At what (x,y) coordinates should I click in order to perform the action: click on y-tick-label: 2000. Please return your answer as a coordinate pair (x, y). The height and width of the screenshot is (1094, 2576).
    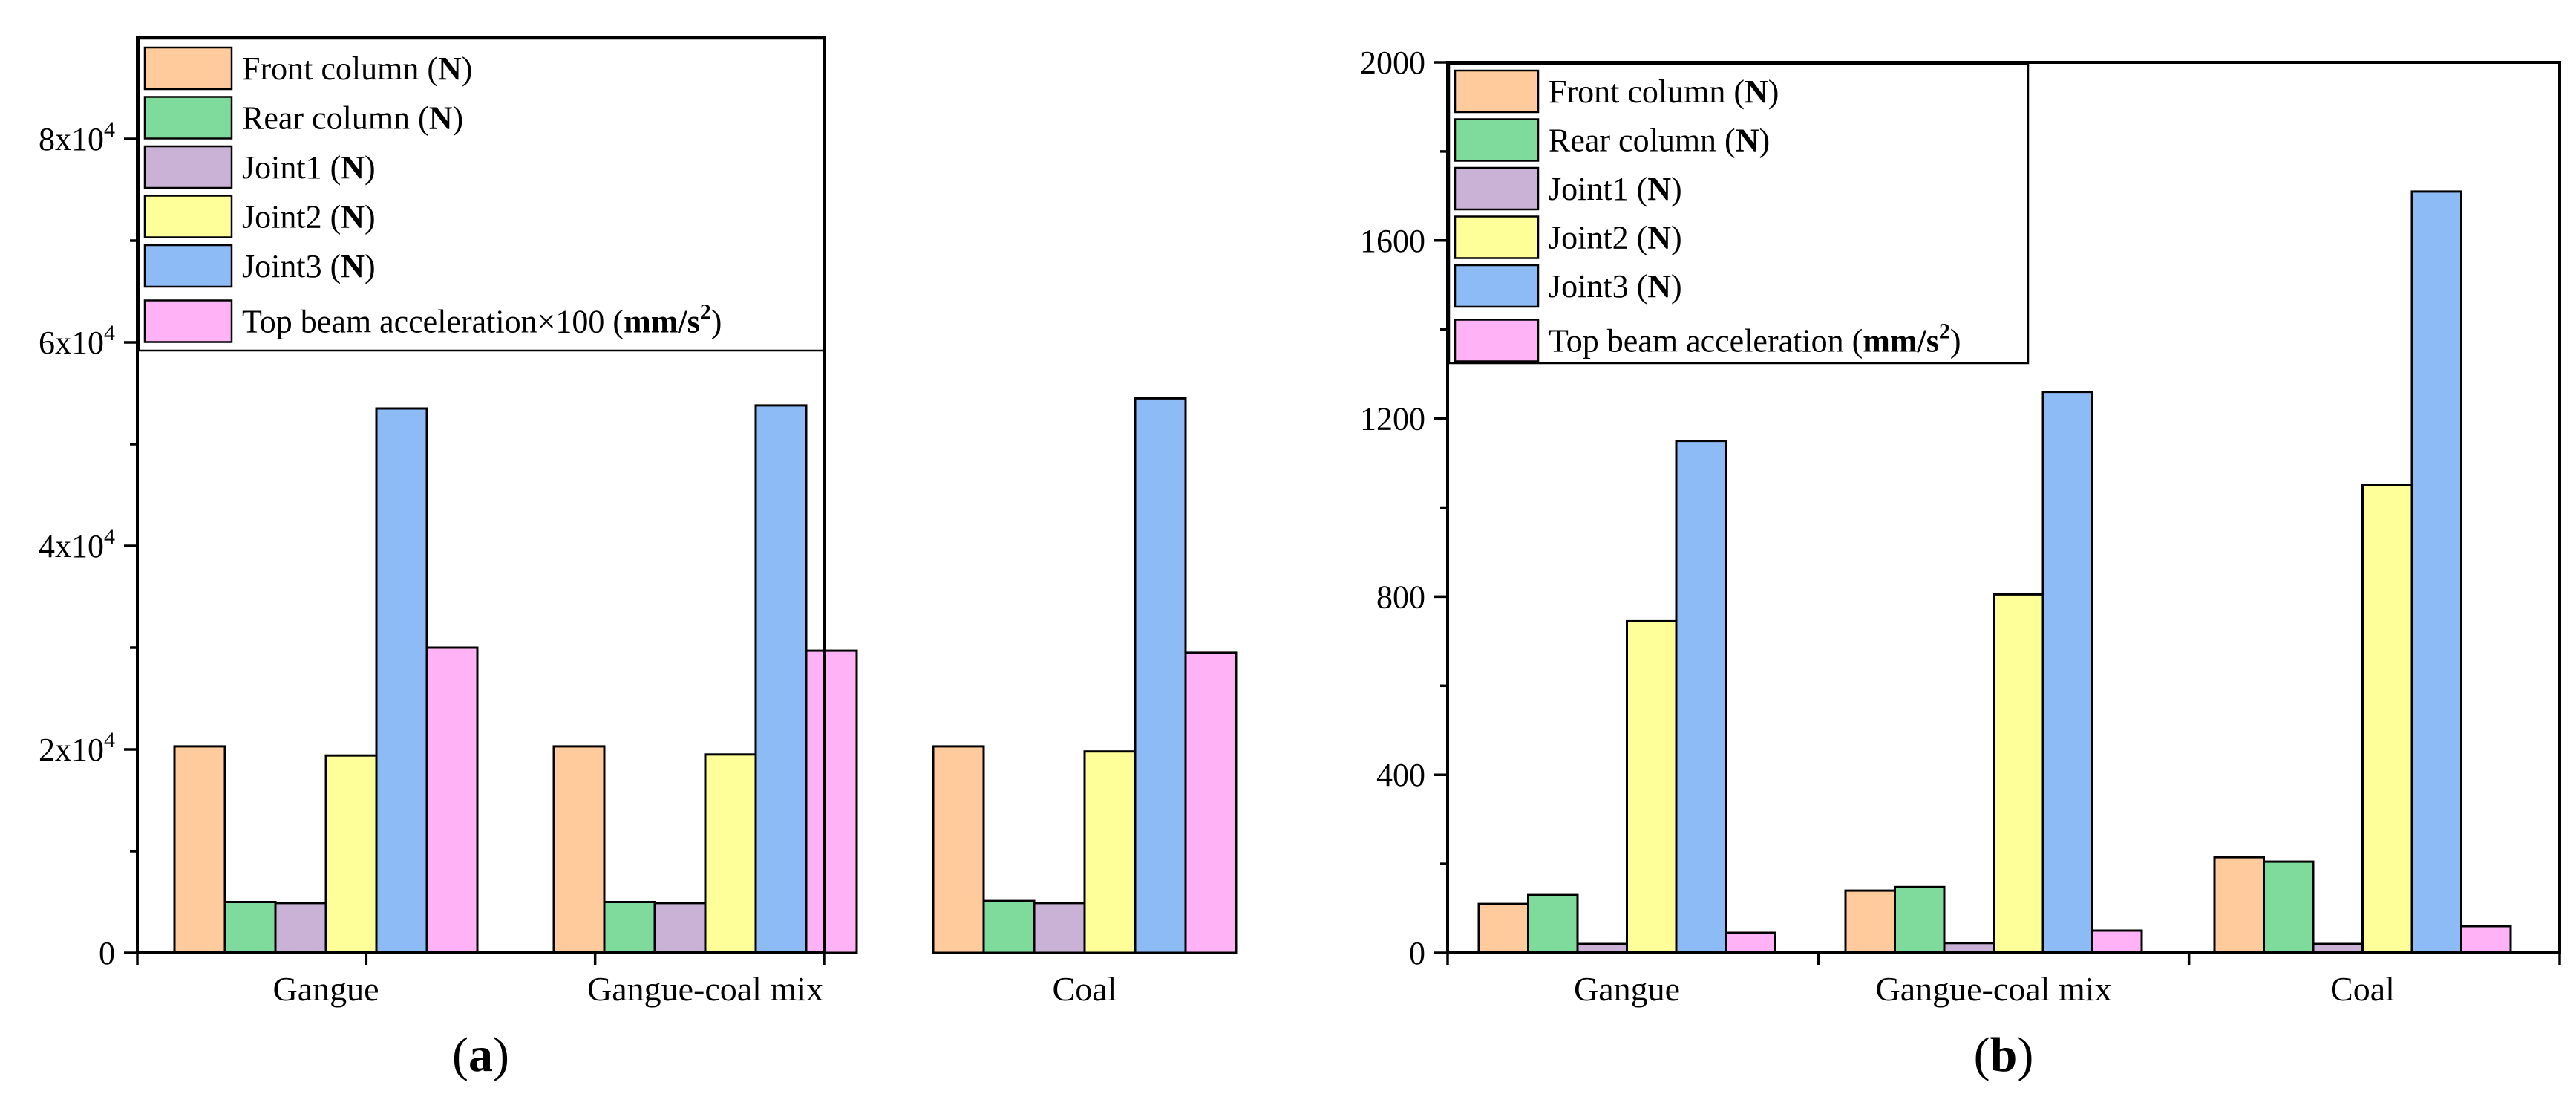
    Looking at the image, I should click on (1393, 63).